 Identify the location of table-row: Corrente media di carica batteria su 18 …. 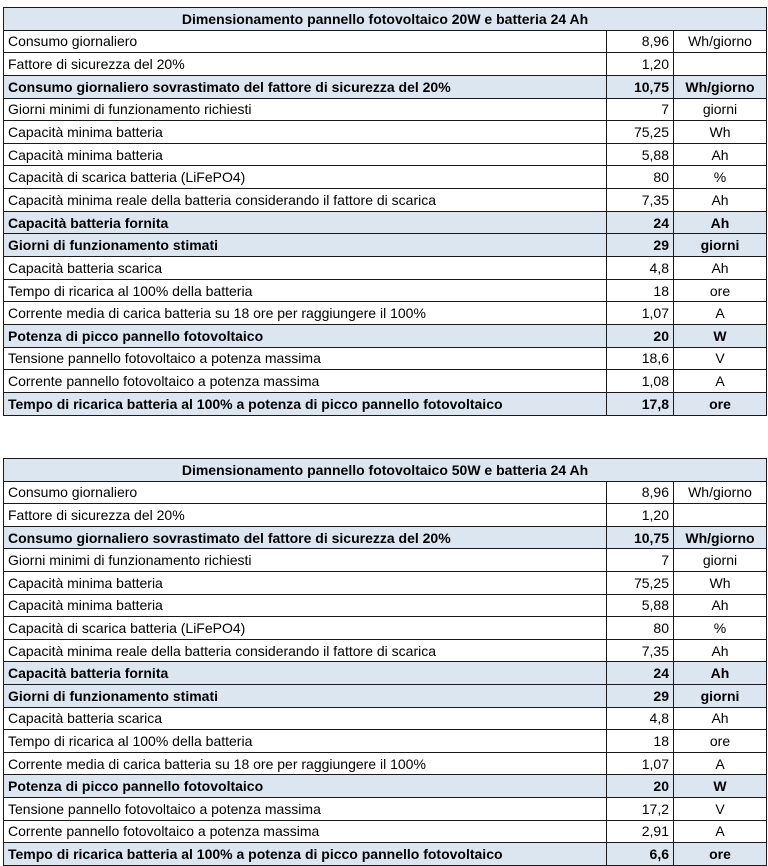
(385, 763).